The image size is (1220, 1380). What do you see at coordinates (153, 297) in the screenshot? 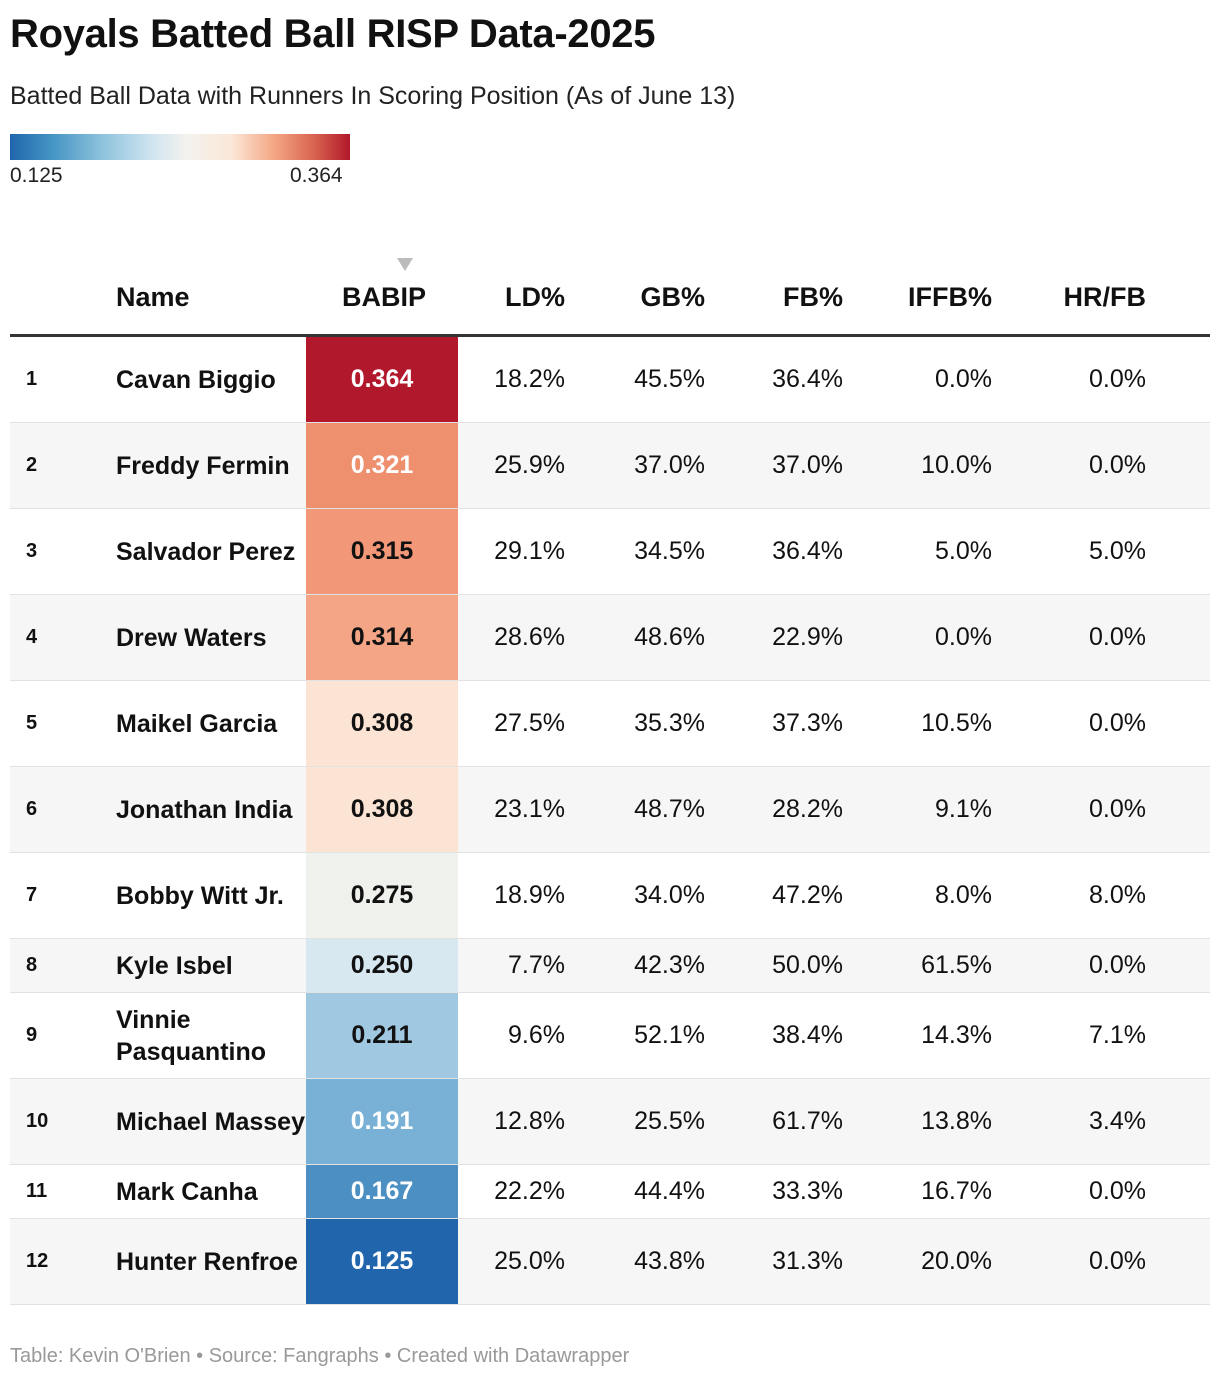
I see `column-header-name: Name` at bounding box center [153, 297].